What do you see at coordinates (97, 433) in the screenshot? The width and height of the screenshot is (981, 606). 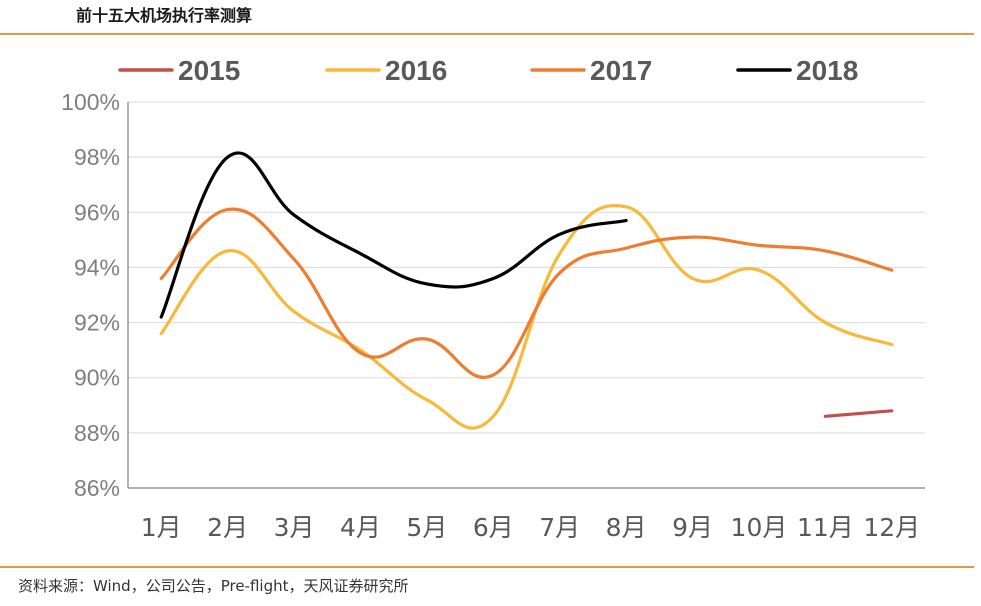 I see `y-tick-label: 88%` at bounding box center [97, 433].